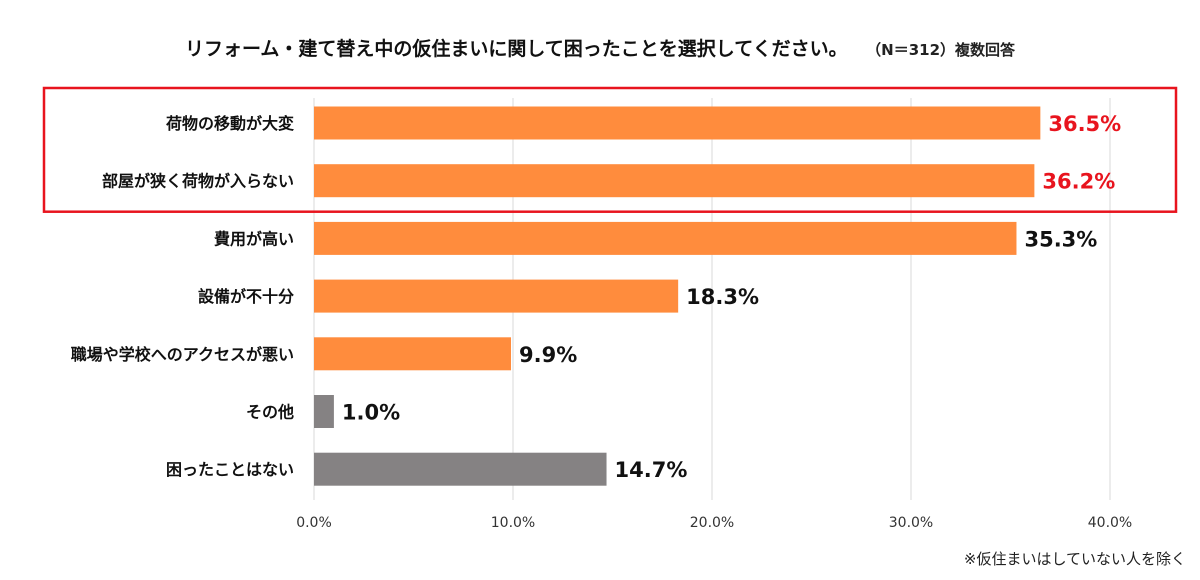 The image size is (1200, 580). What do you see at coordinates (722, 297) in the screenshot?
I see `data-label: 18.3%` at bounding box center [722, 297].